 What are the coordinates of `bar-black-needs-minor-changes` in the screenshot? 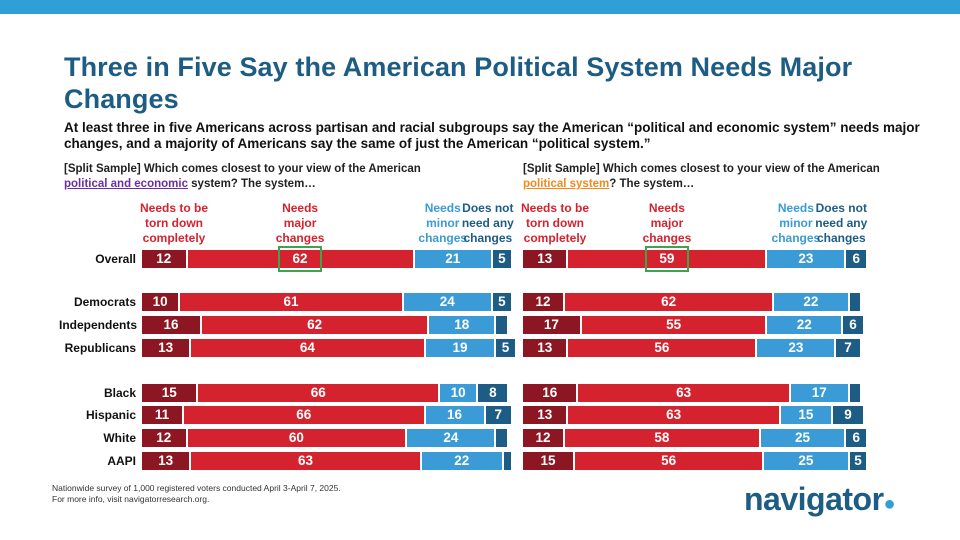 It's located at (458, 393).